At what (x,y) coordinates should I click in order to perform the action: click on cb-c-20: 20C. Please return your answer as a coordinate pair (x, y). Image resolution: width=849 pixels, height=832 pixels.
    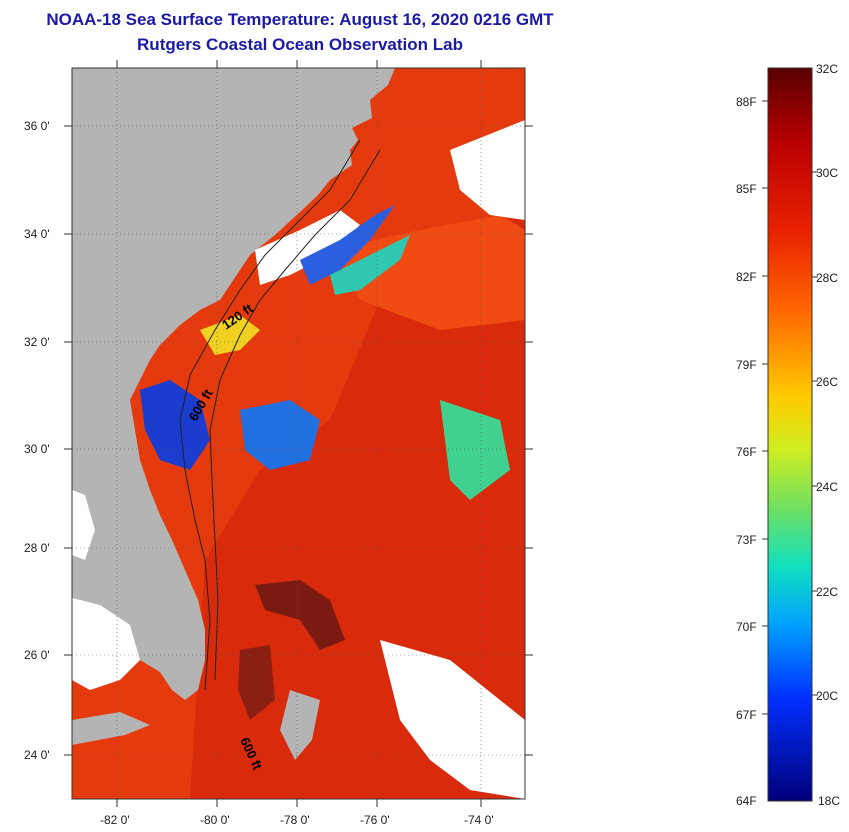
    Looking at the image, I should click on (827, 696).